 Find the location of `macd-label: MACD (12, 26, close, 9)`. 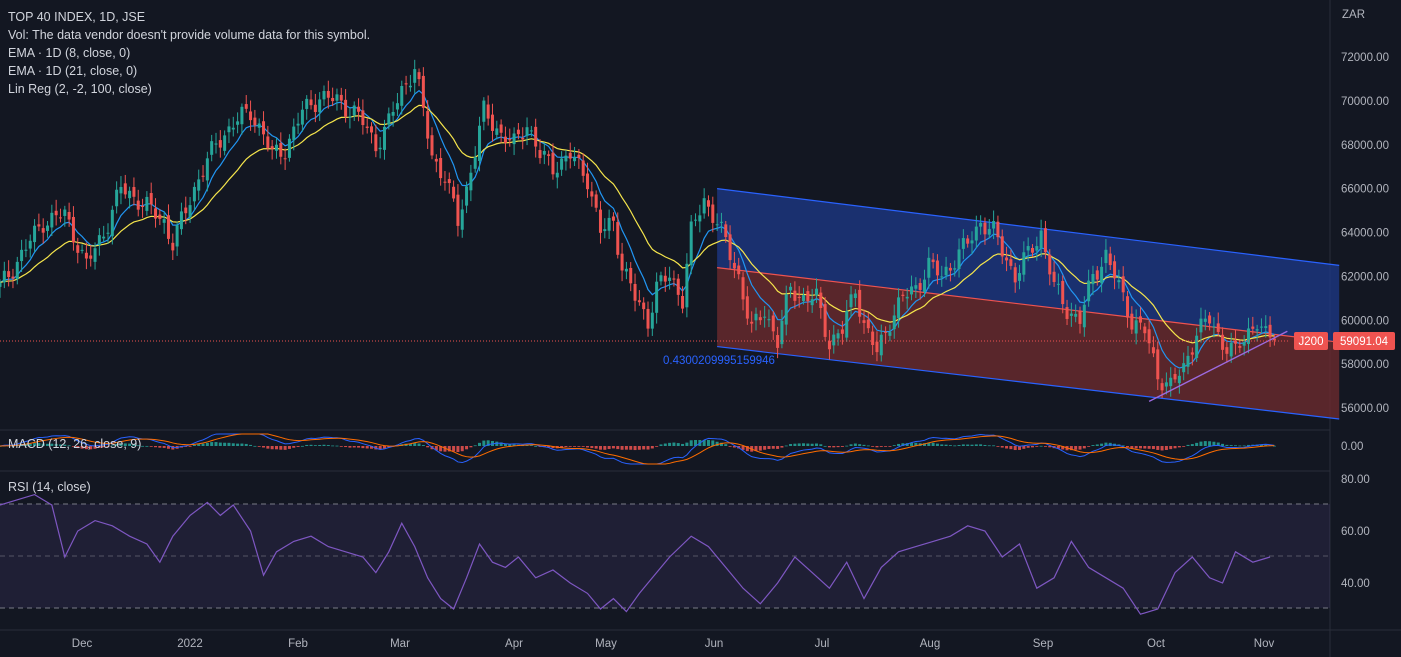

macd-label: MACD (12, 26, close, 9) is located at coordinates (75, 444).